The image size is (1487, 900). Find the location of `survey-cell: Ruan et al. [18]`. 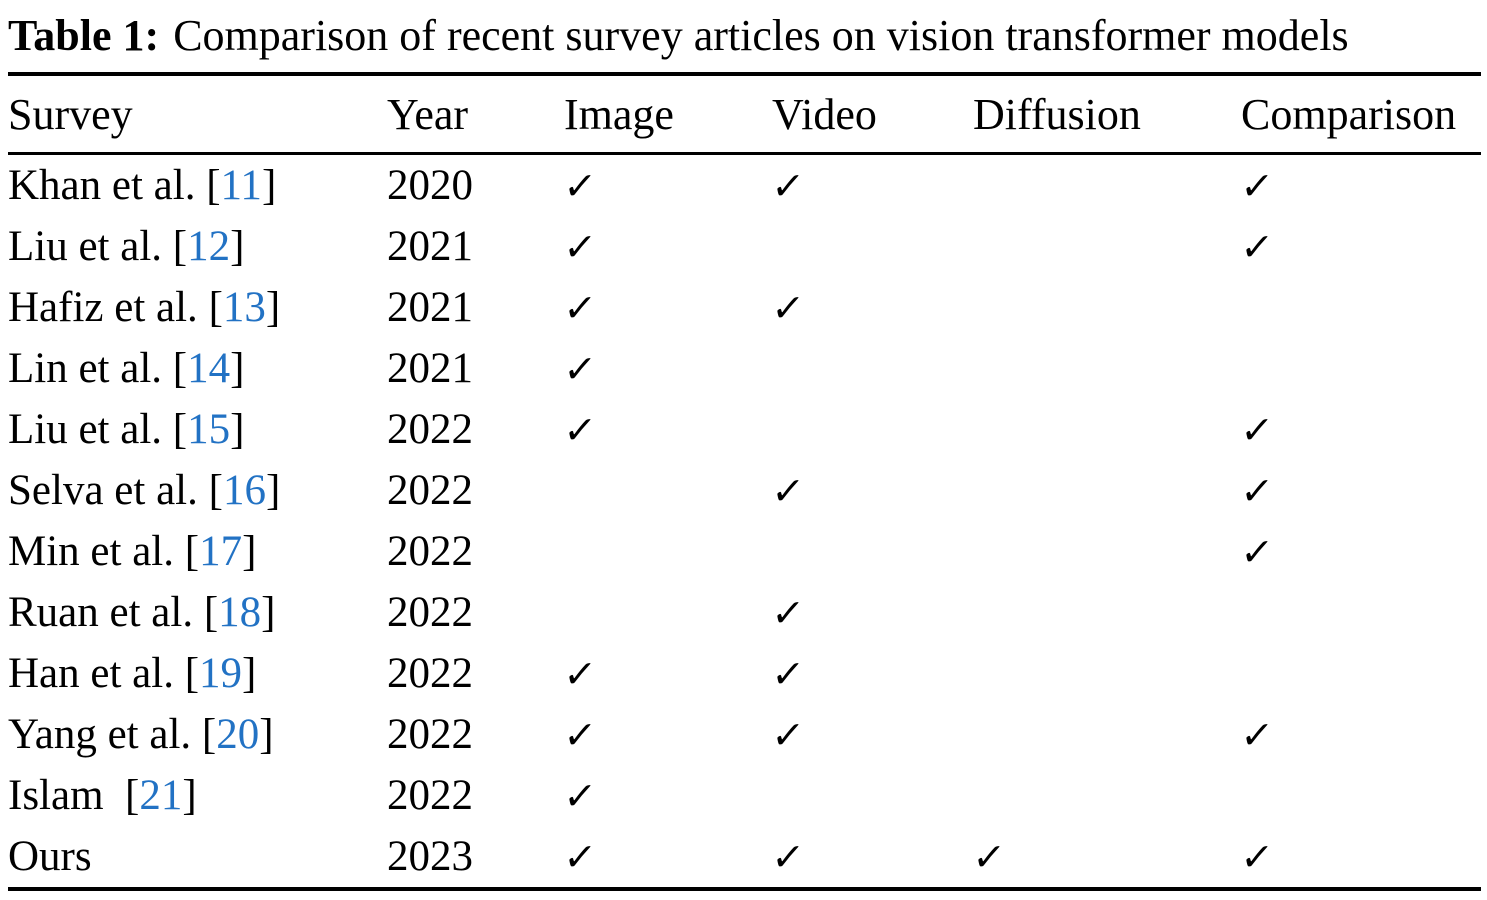

survey-cell: Ruan et al. [18] is located at coordinates (197, 612).